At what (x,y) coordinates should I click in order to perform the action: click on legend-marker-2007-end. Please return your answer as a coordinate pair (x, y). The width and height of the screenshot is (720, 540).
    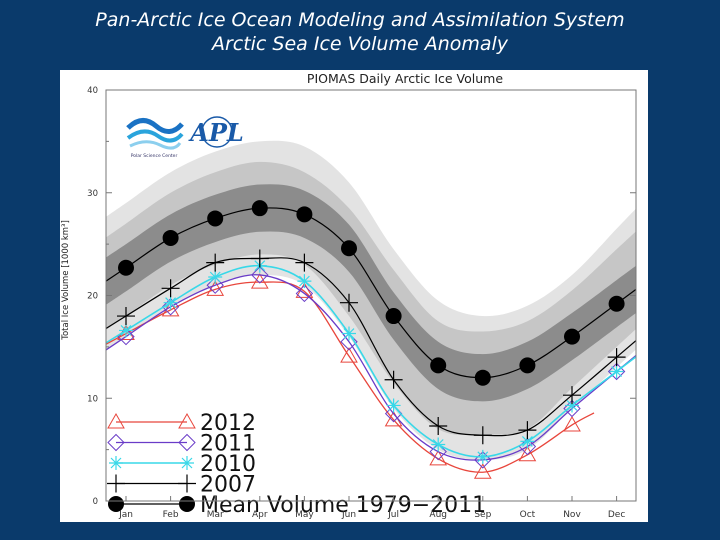
    Looking at the image, I should click on (187, 483).